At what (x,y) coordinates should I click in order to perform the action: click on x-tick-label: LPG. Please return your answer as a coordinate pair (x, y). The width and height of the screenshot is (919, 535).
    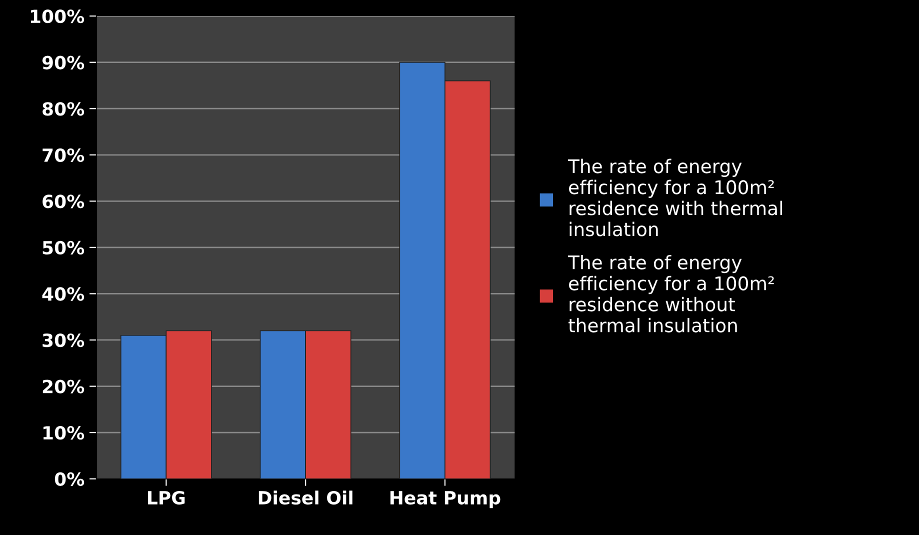
    Looking at the image, I should click on (166, 497).